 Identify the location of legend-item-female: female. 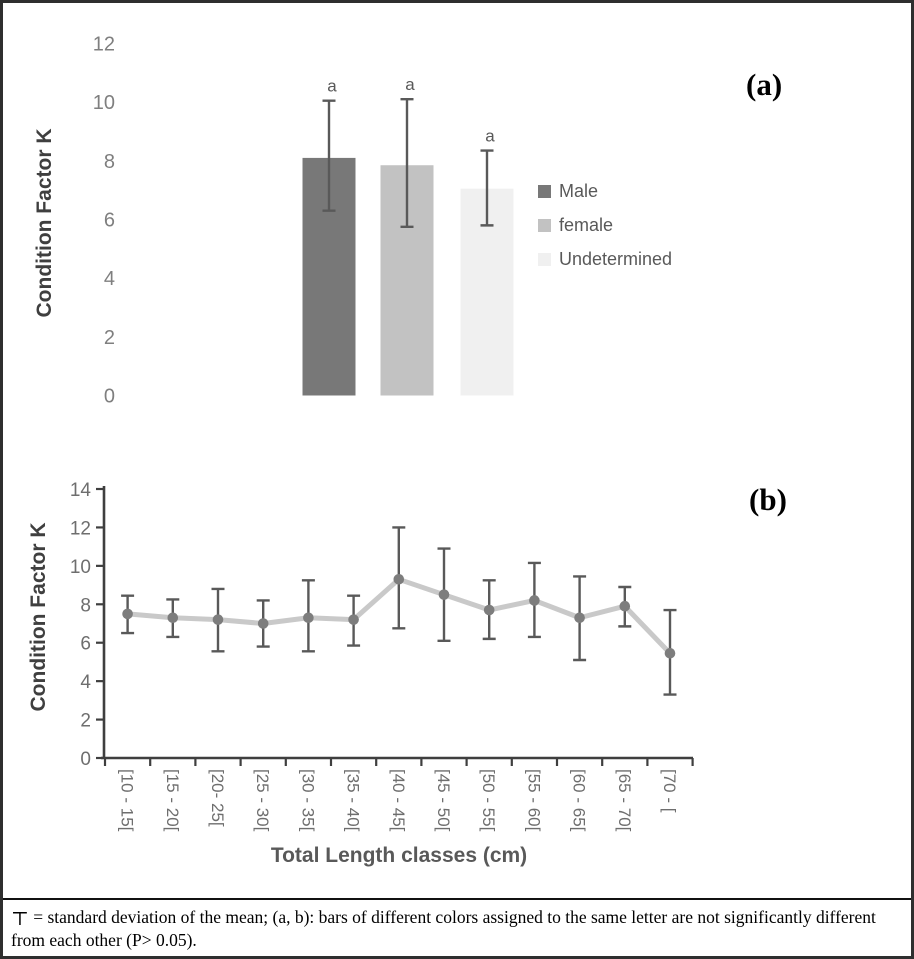
(605, 225).